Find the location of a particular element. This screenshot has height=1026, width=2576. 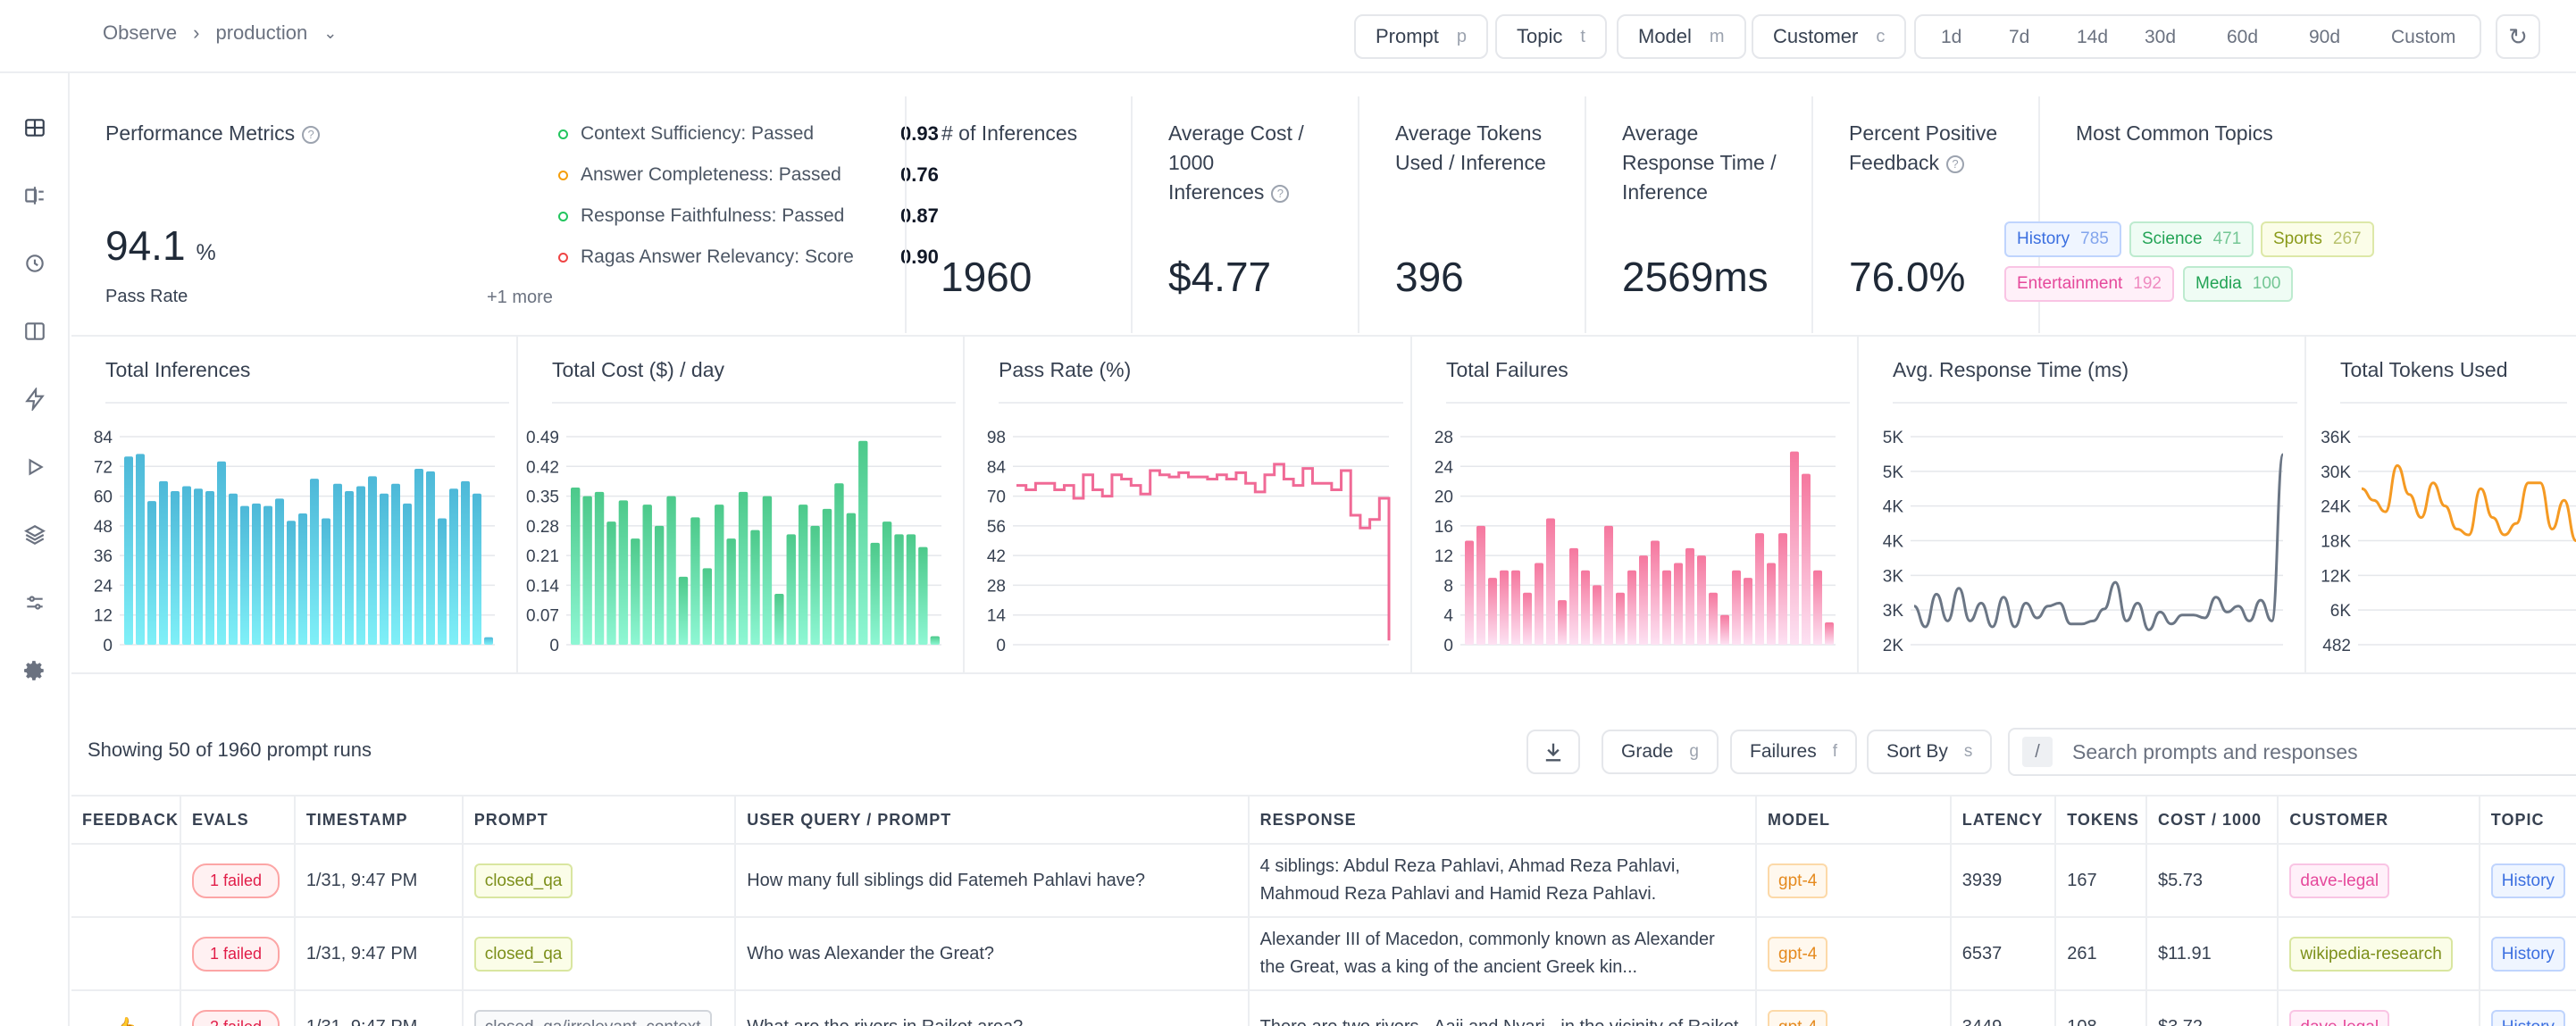

col-customer: CUSTOMER is located at coordinates (2379, 820).